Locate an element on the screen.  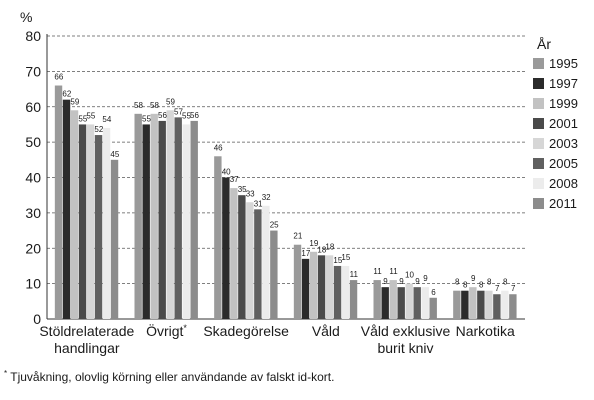
data-label: 15 is located at coordinates (337, 260).